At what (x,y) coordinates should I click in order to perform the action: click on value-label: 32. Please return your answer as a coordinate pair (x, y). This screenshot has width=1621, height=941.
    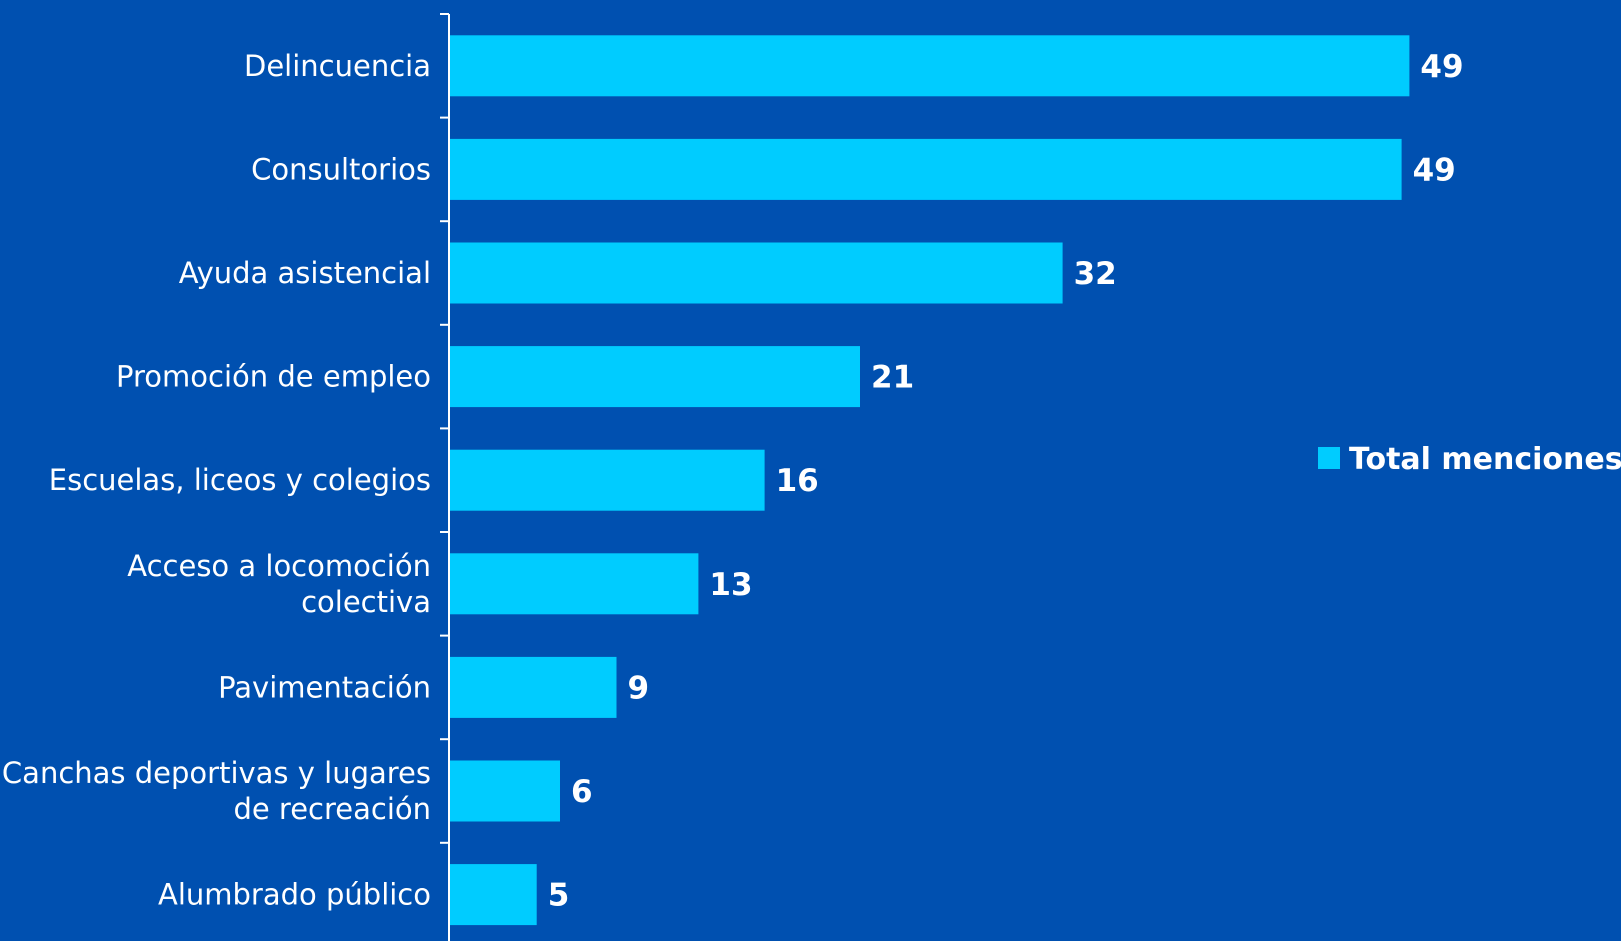
    Looking at the image, I should click on (1095, 274).